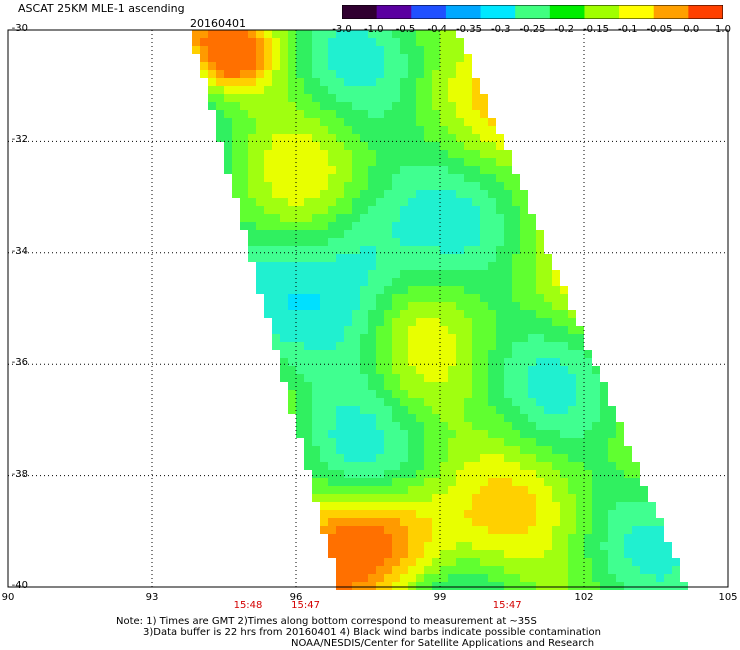  What do you see at coordinates (437, 29) in the screenshot?
I see `colorbar-tick-label: -0.4` at bounding box center [437, 29].